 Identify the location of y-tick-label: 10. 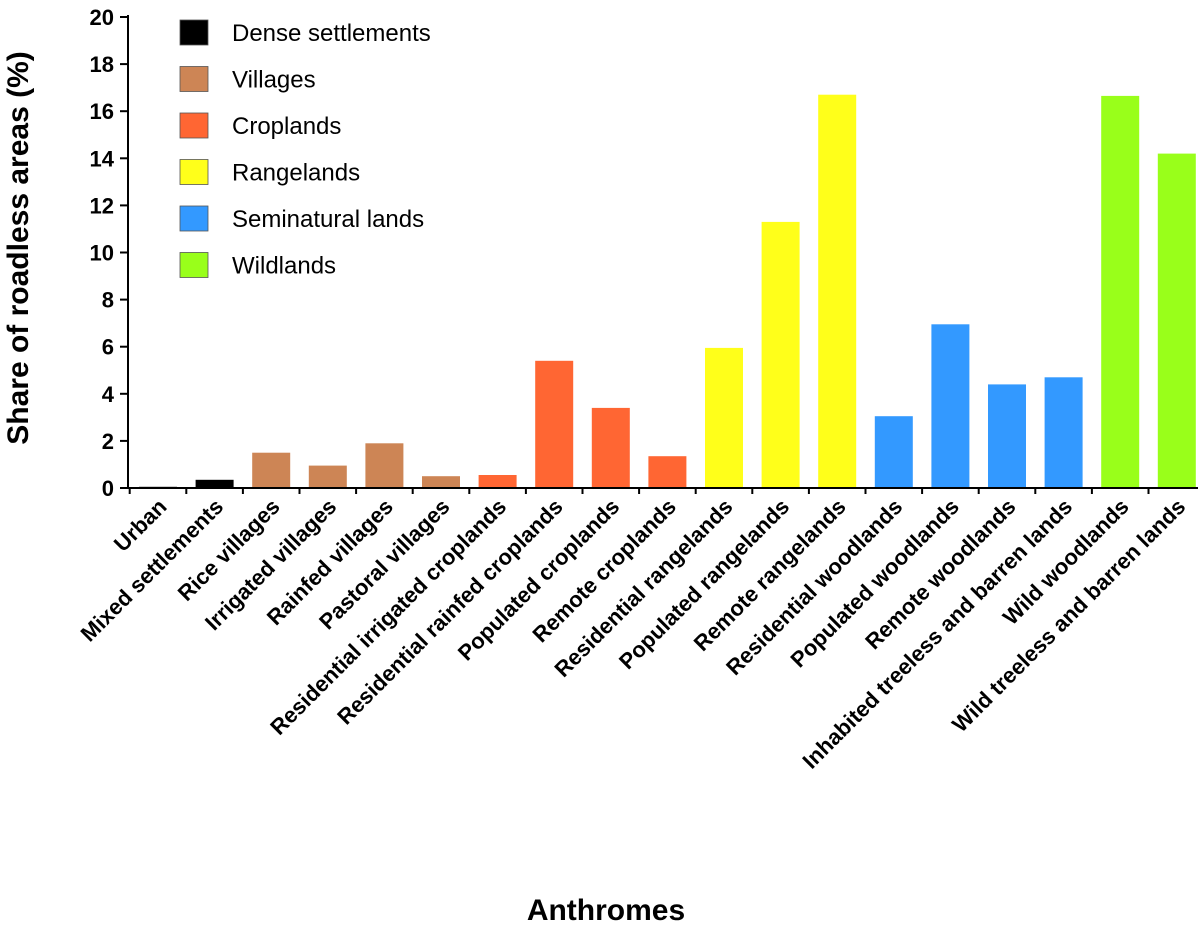
(102, 253).